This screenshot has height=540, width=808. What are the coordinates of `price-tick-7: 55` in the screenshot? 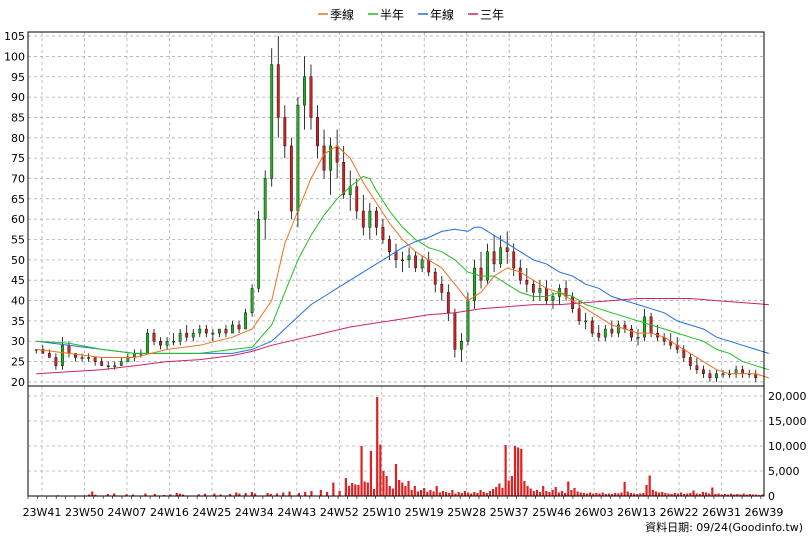 It's located at (18, 240).